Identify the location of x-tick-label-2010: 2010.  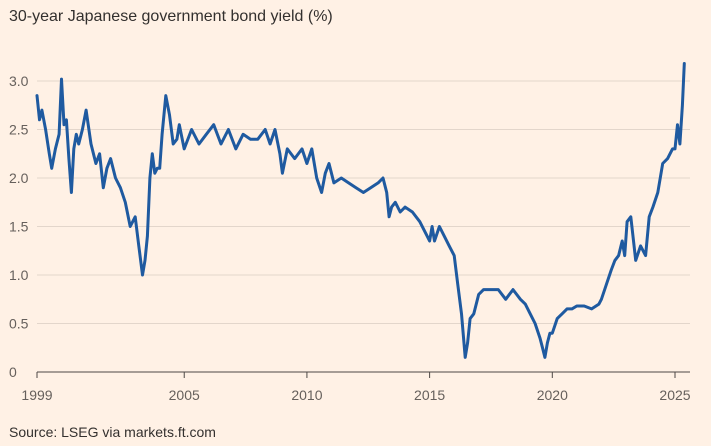
(306, 395).